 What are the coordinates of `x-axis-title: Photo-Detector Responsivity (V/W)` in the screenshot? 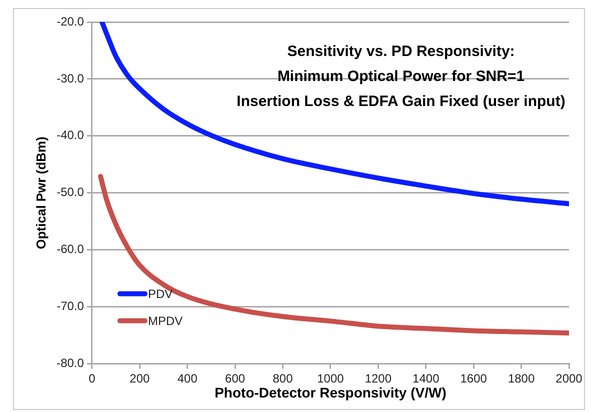 It's located at (330, 392).